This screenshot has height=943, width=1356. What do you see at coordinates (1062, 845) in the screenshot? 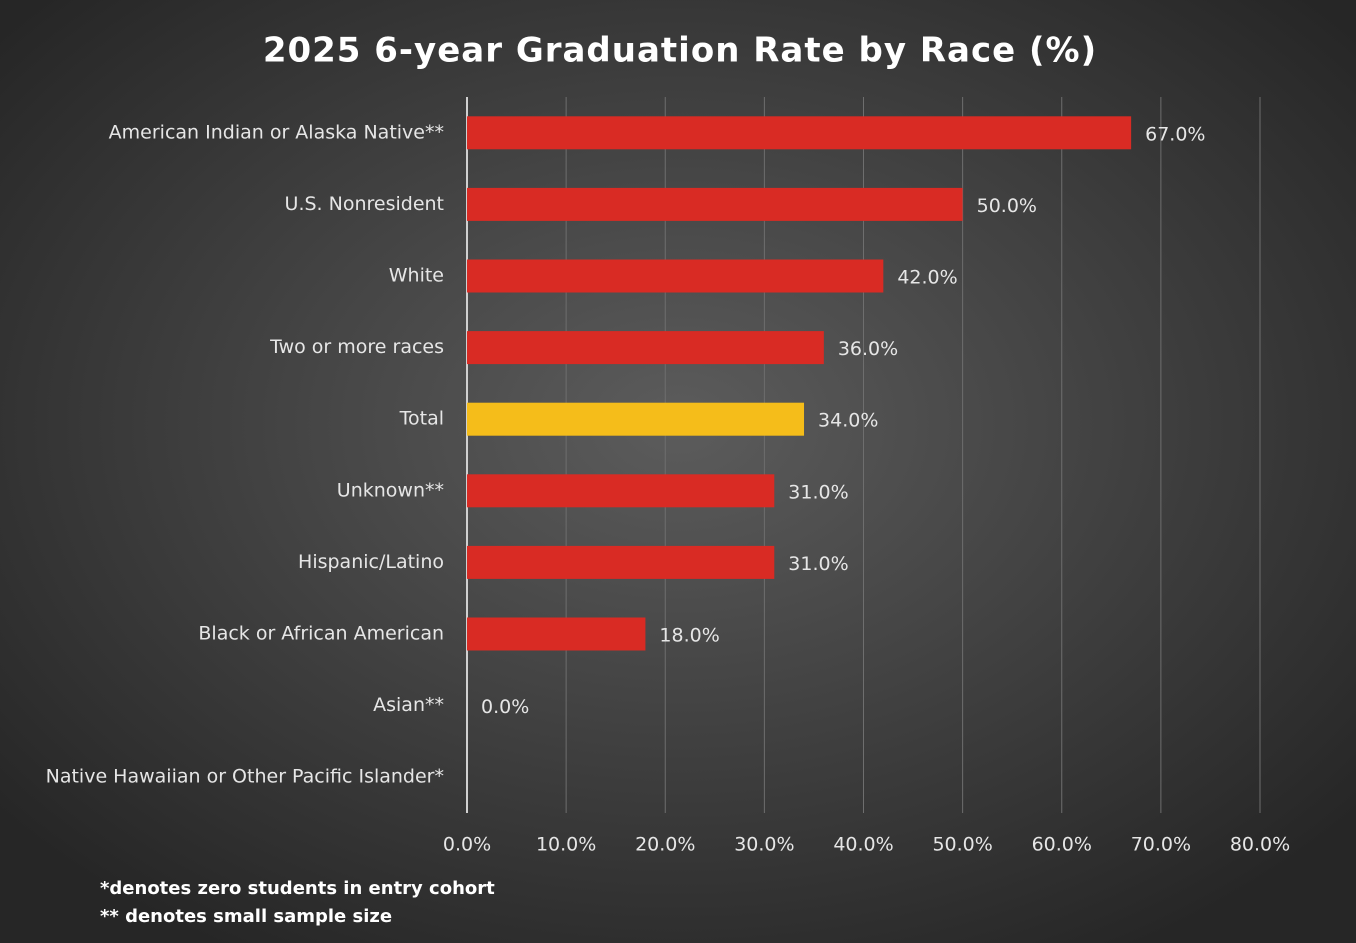
I see `x-tick-label: 60.0%` at bounding box center [1062, 845].